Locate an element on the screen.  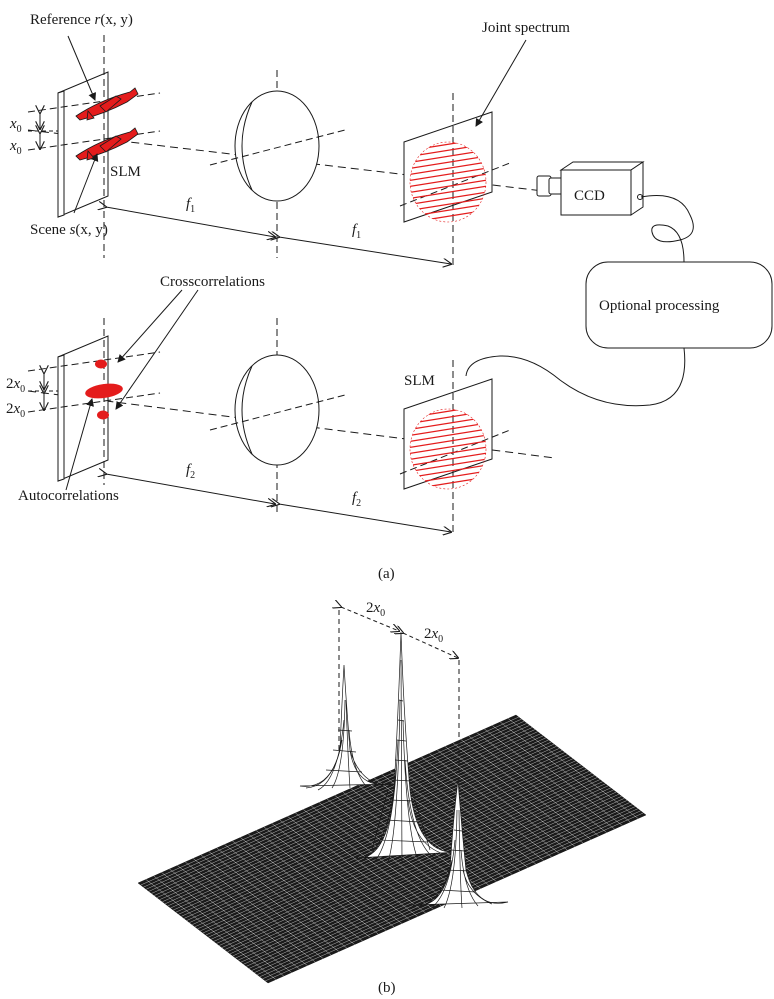
top-leader-arrows is located at coordinates (297, 124).